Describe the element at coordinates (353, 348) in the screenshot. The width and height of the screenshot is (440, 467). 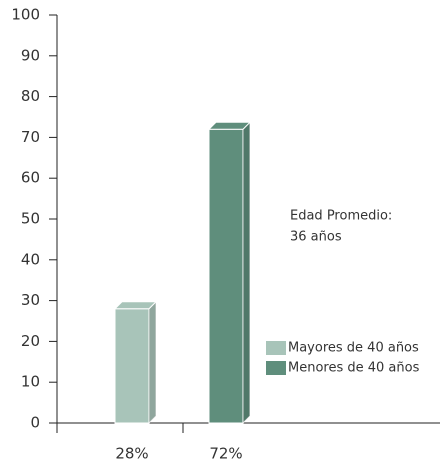
I see `legend-label: Mayores de 40 años` at that location.